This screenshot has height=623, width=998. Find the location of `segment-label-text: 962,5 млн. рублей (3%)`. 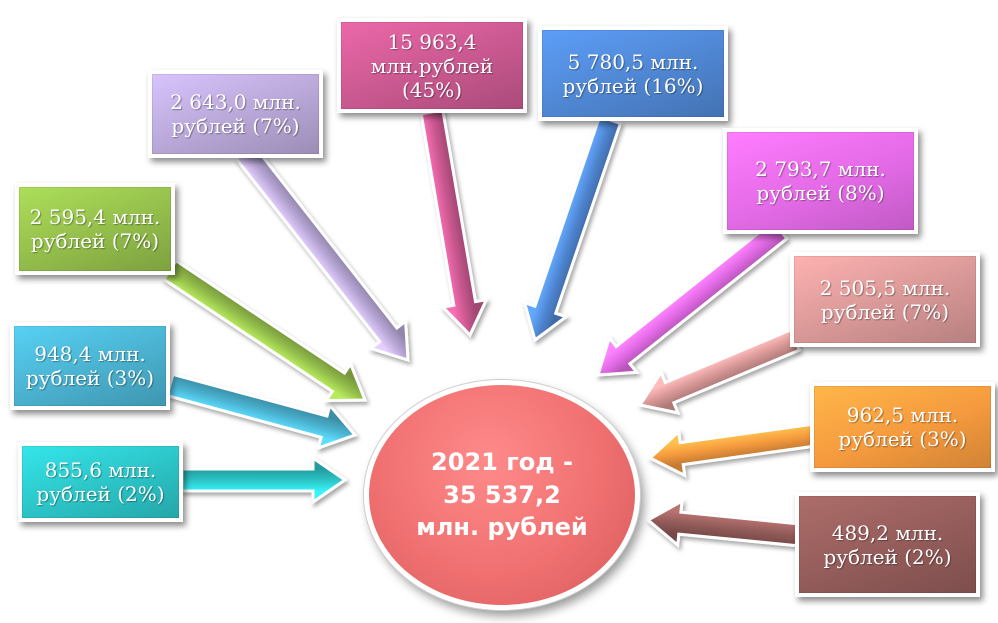

segment-label-text: 962,5 млн. рублей (3%) is located at coordinates (902, 427).